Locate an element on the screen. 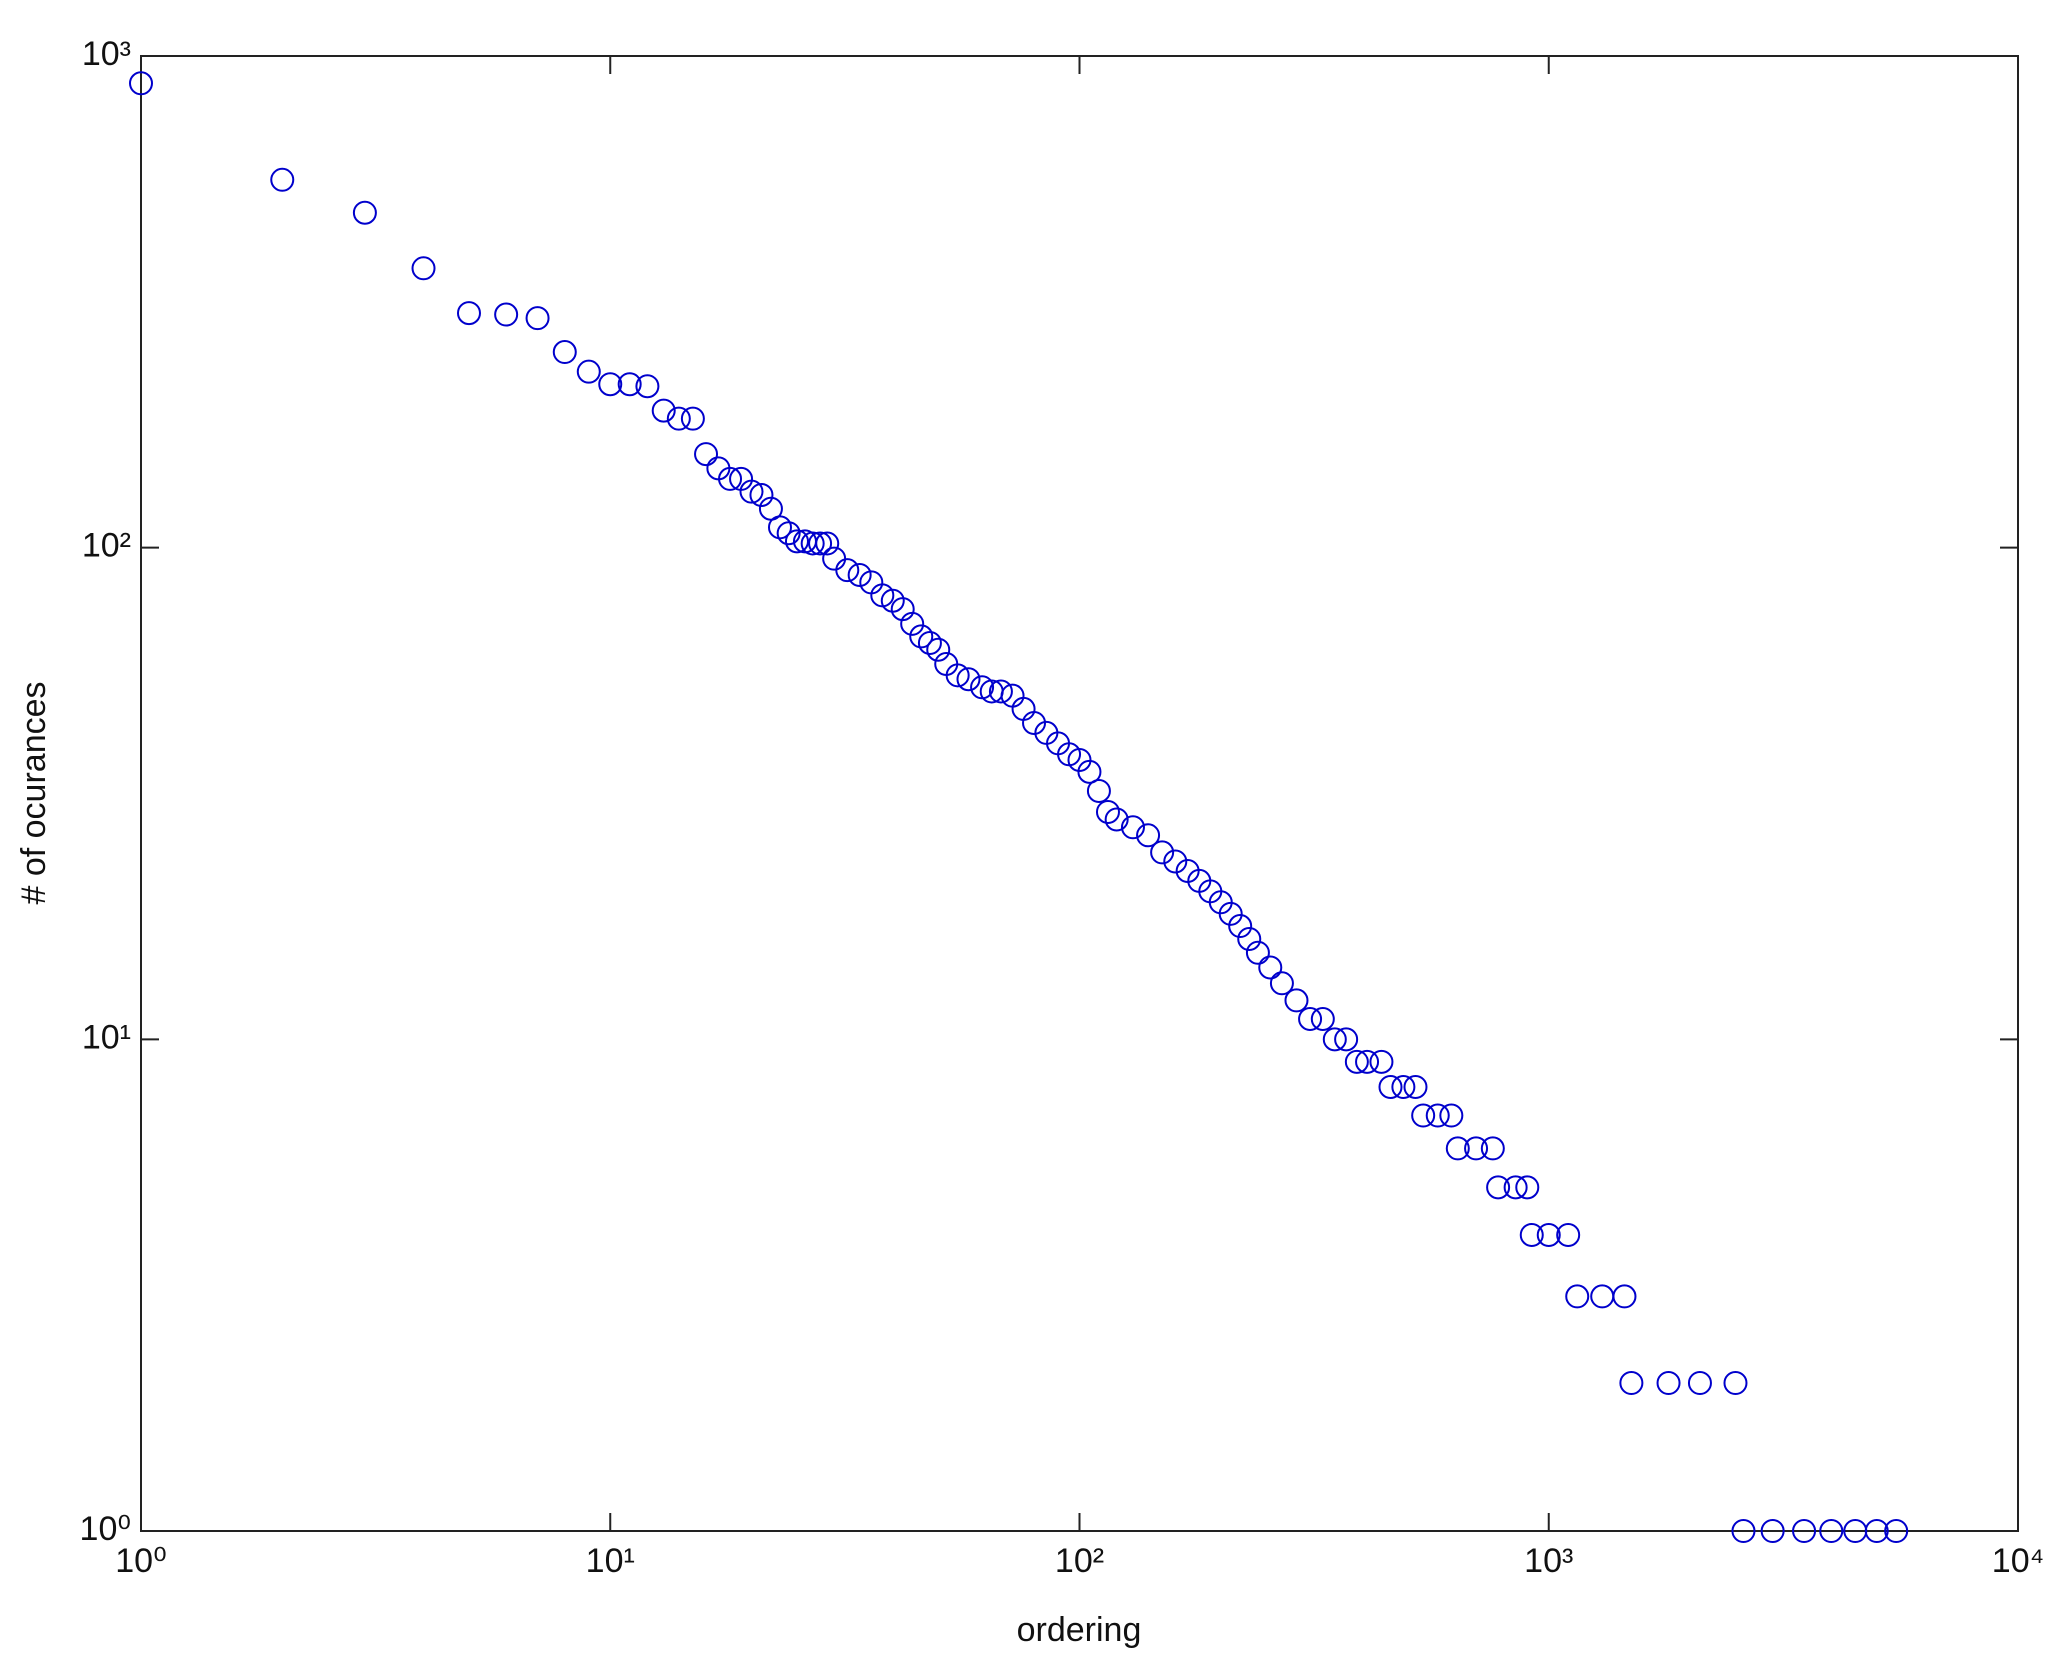 The image size is (2062, 1678). x-tick-label: 10² is located at coordinates (1079, 1561).